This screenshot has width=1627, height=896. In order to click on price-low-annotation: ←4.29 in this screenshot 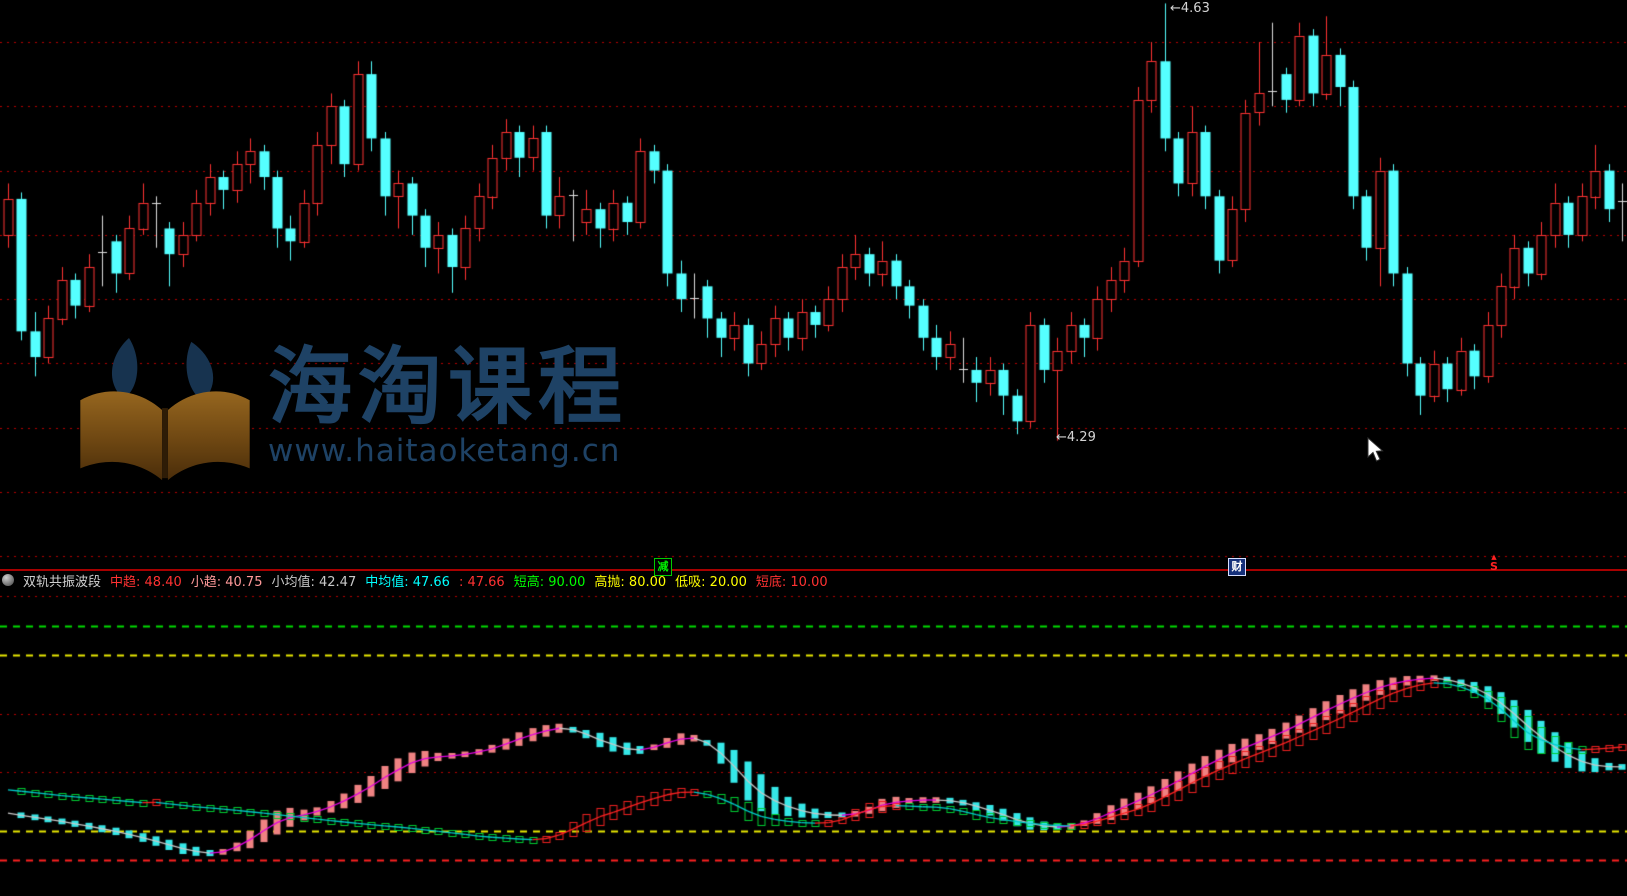, I will do `click(1076, 437)`.